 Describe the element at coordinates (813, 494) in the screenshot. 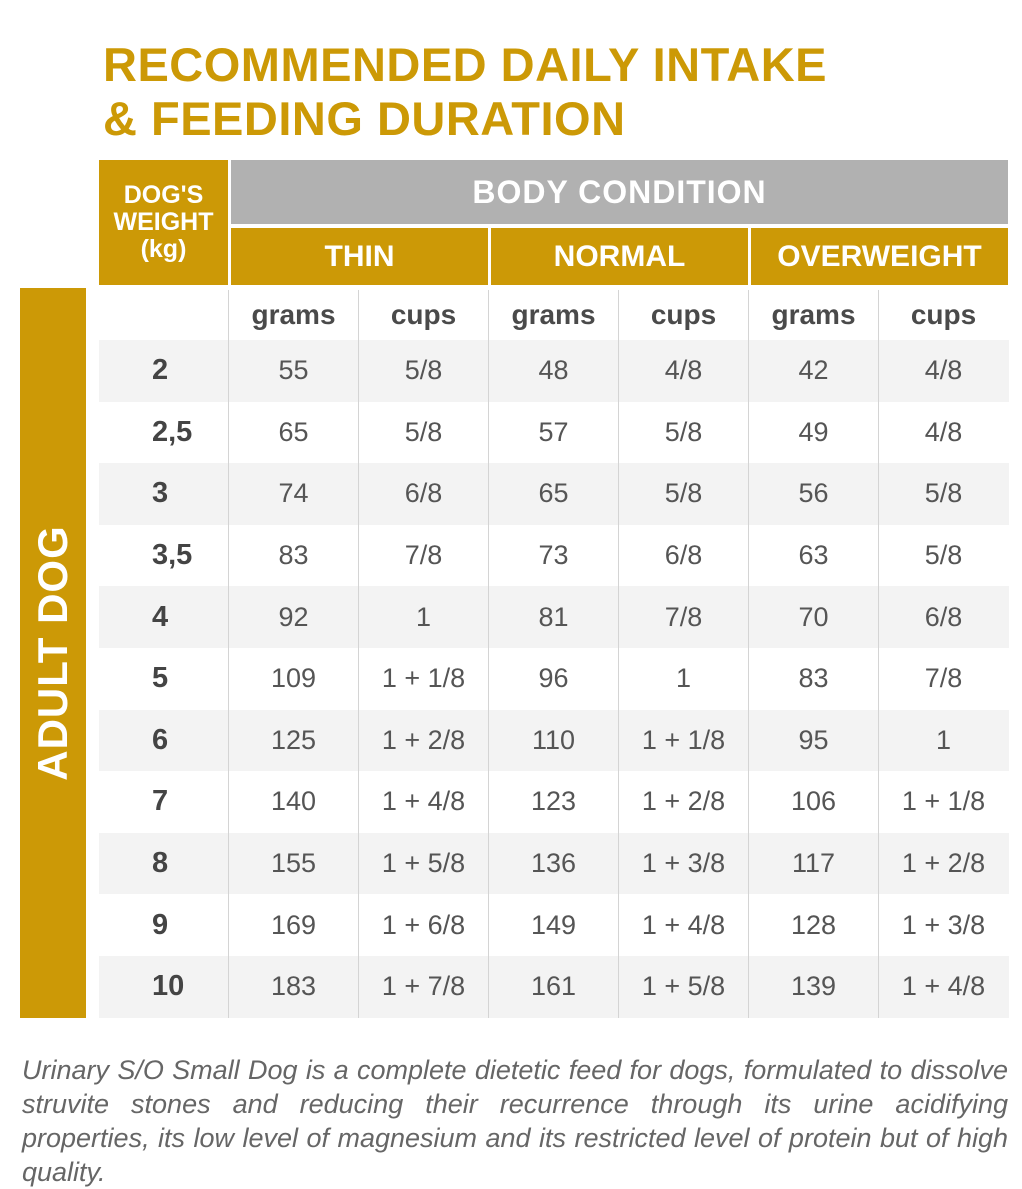

I see `value-cell: 56` at that location.